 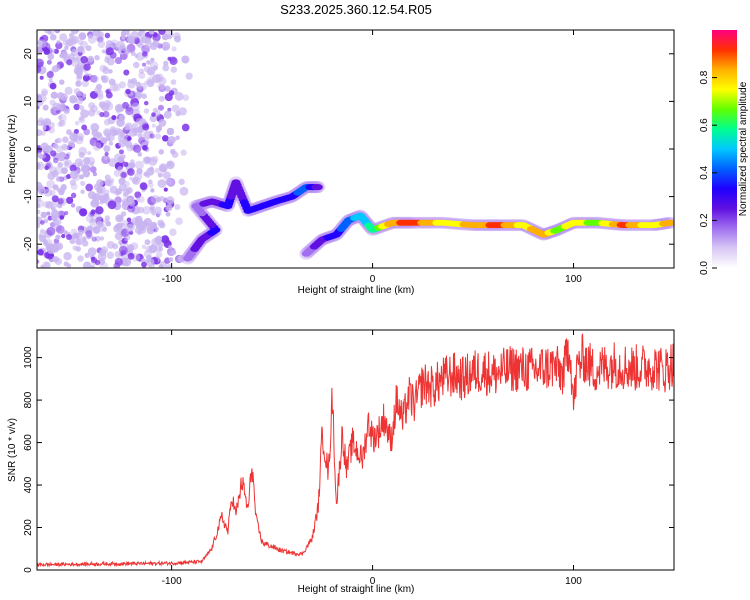 I want to click on spectrogram-x-tick-label: -100, so click(x=172, y=279).